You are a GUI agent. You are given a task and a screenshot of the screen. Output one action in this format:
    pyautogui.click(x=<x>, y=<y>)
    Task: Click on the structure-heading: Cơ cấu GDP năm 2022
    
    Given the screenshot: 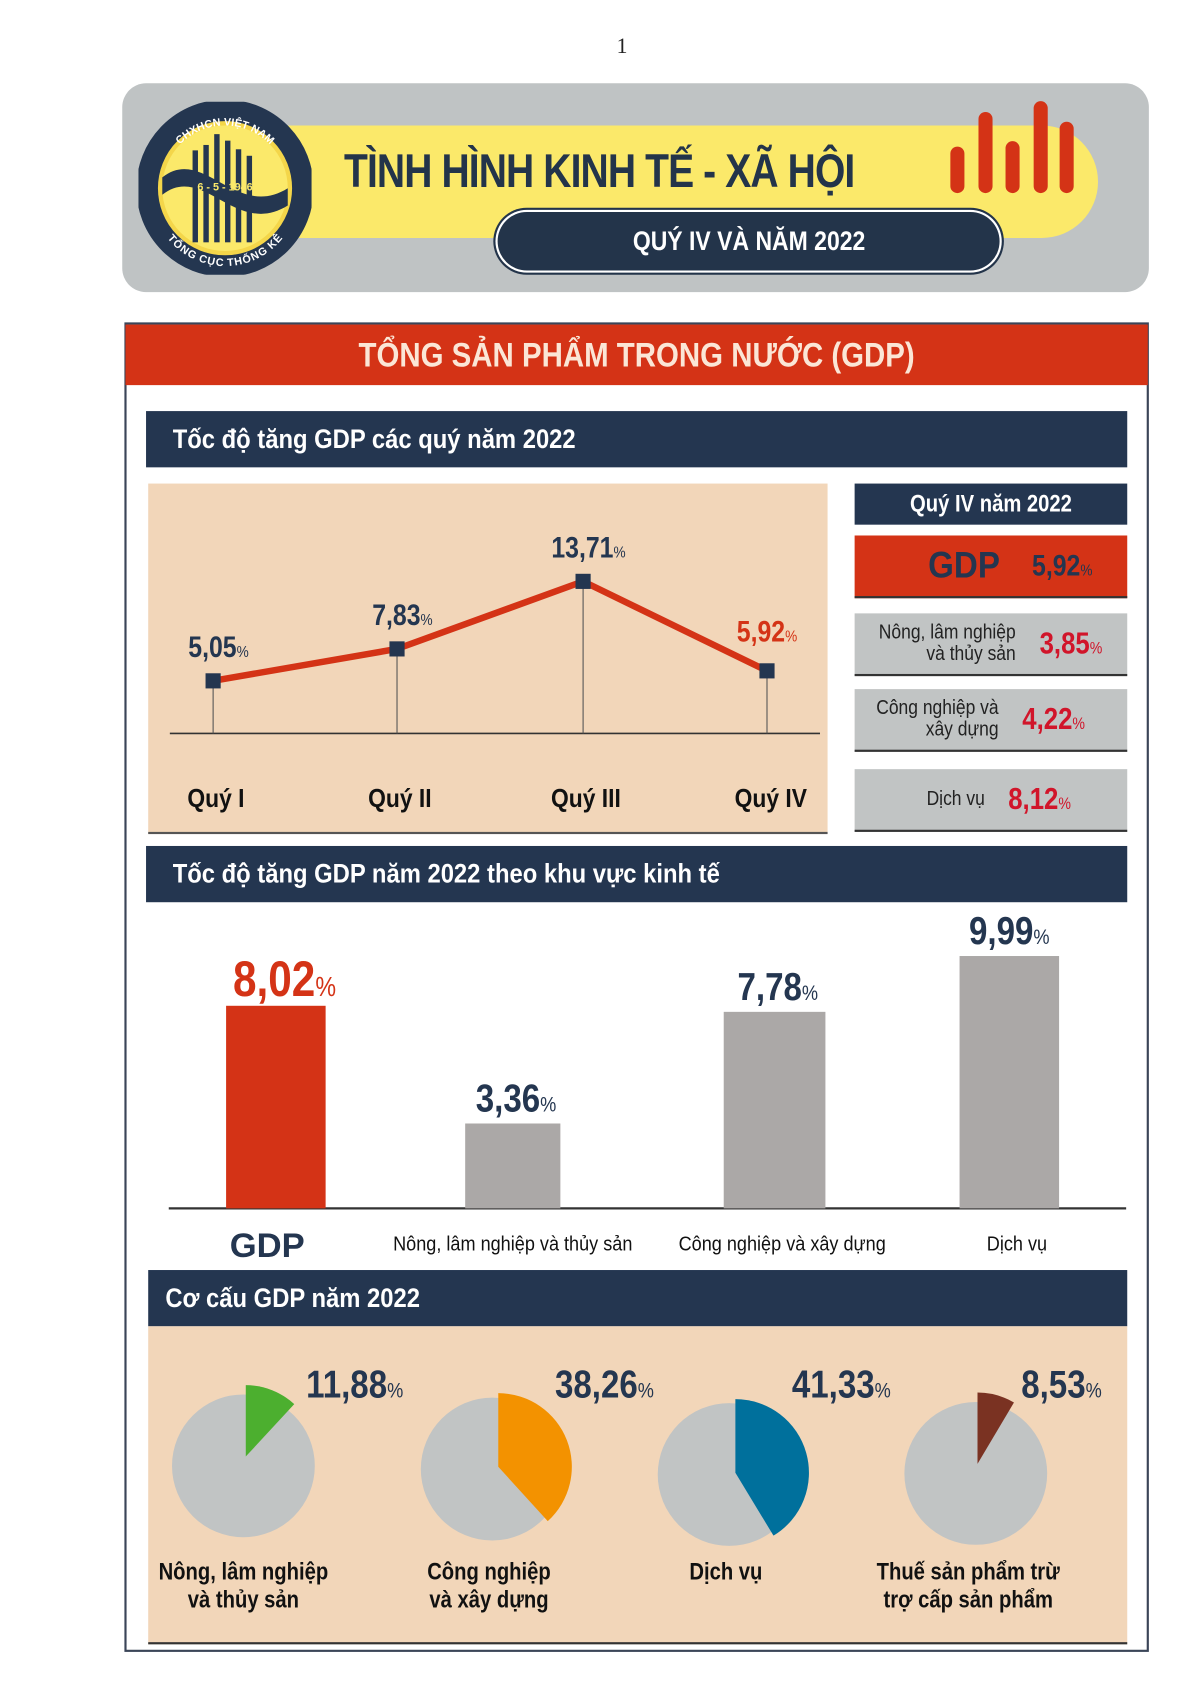 What is the action you would take?
    pyautogui.click(x=292, y=1297)
    